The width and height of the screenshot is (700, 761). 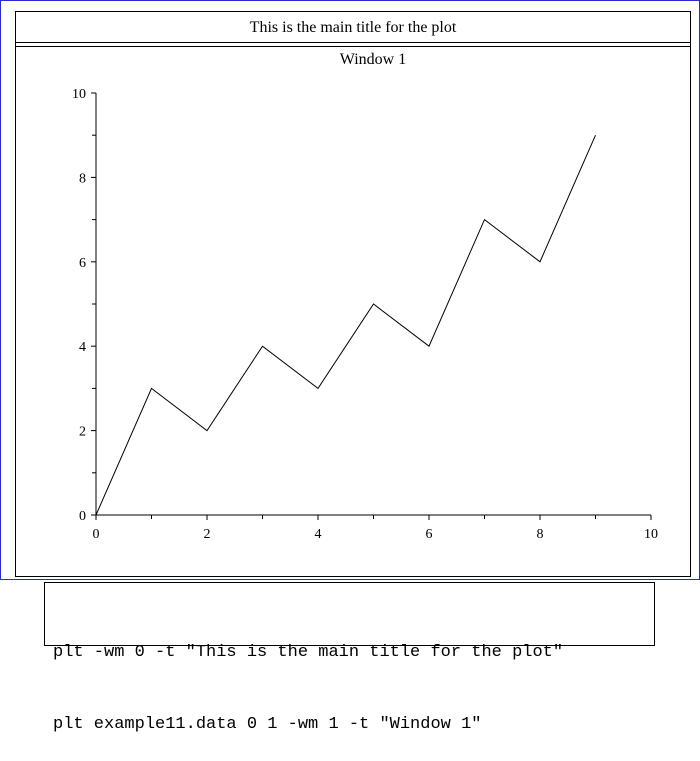 What do you see at coordinates (82, 178) in the screenshot?
I see `y-tick-label: 8` at bounding box center [82, 178].